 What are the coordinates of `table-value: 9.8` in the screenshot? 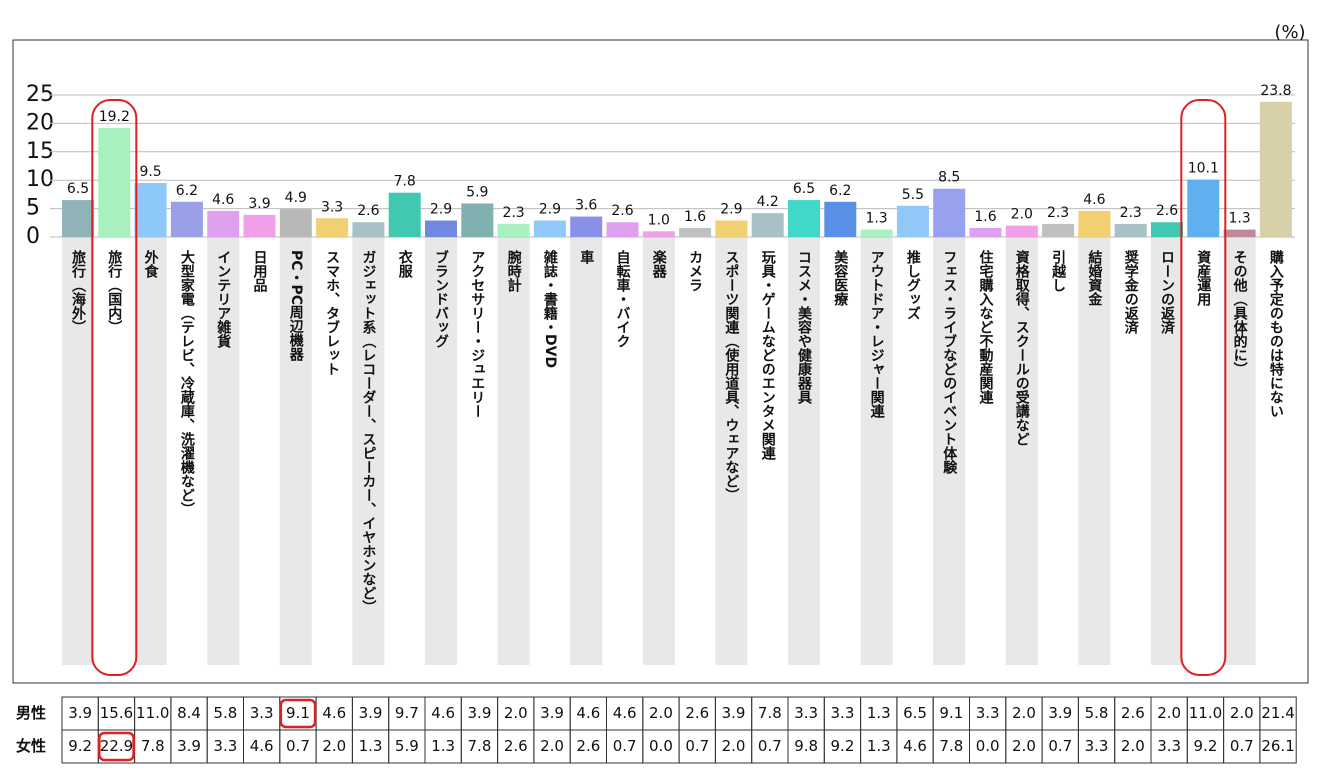 It's located at (806, 746).